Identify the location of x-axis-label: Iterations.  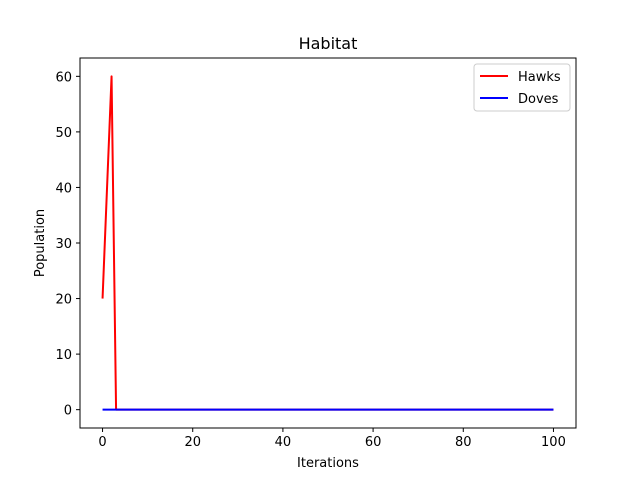
(328, 463).